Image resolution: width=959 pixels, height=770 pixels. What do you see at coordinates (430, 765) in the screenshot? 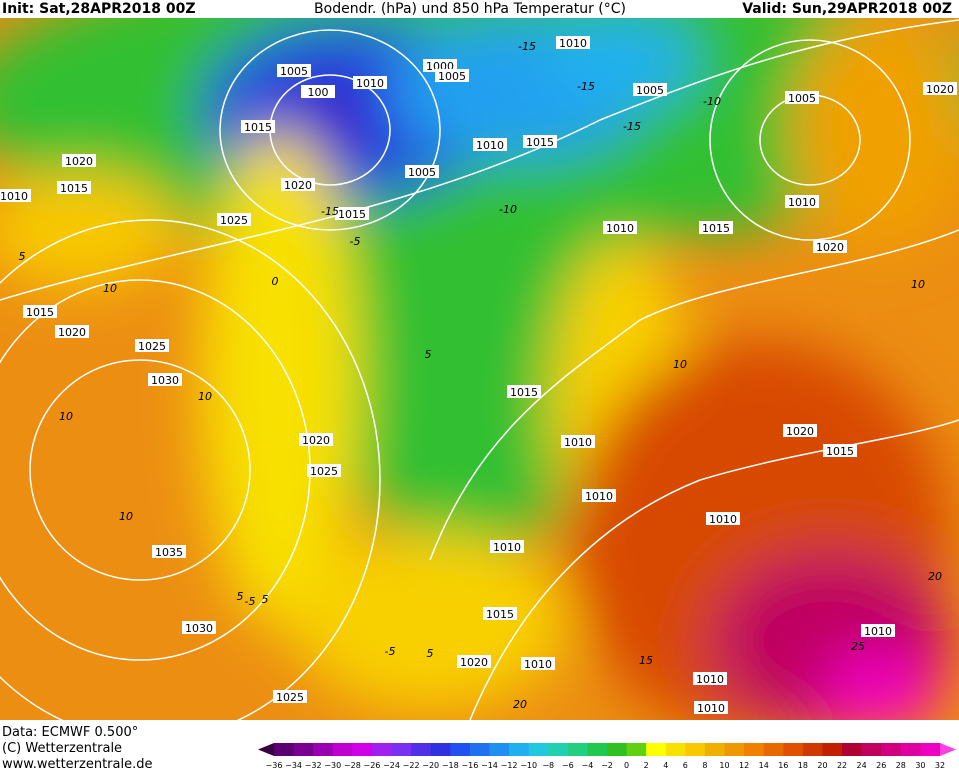
I see `scale-label: −20` at bounding box center [430, 765].